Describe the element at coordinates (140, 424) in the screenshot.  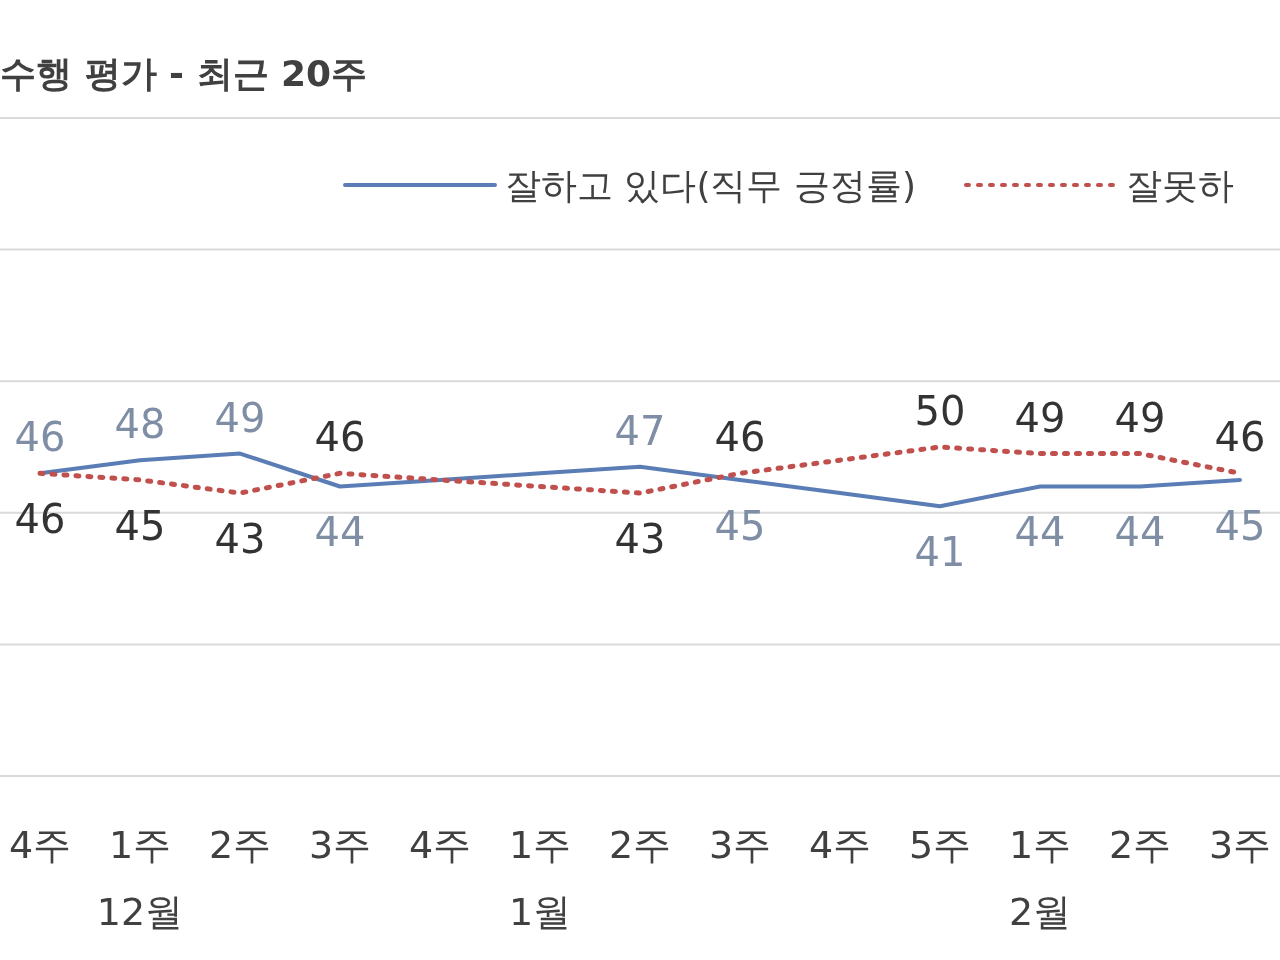
I see `data-label: 48` at that location.